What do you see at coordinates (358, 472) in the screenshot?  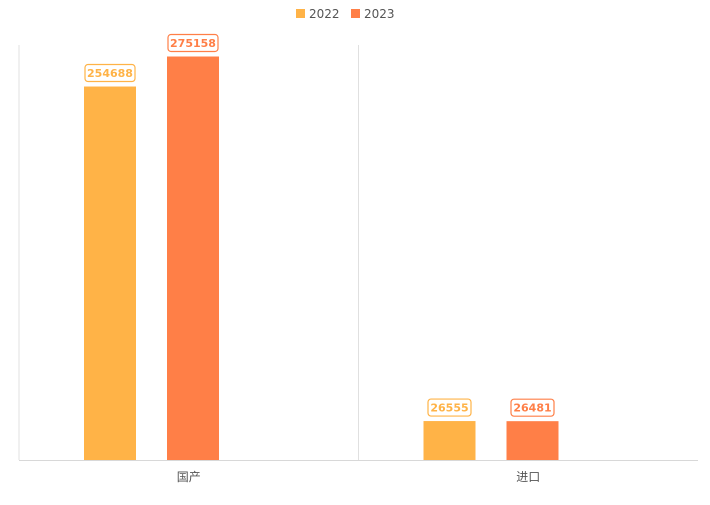 I see `x-axis: 国产 进口` at bounding box center [358, 472].